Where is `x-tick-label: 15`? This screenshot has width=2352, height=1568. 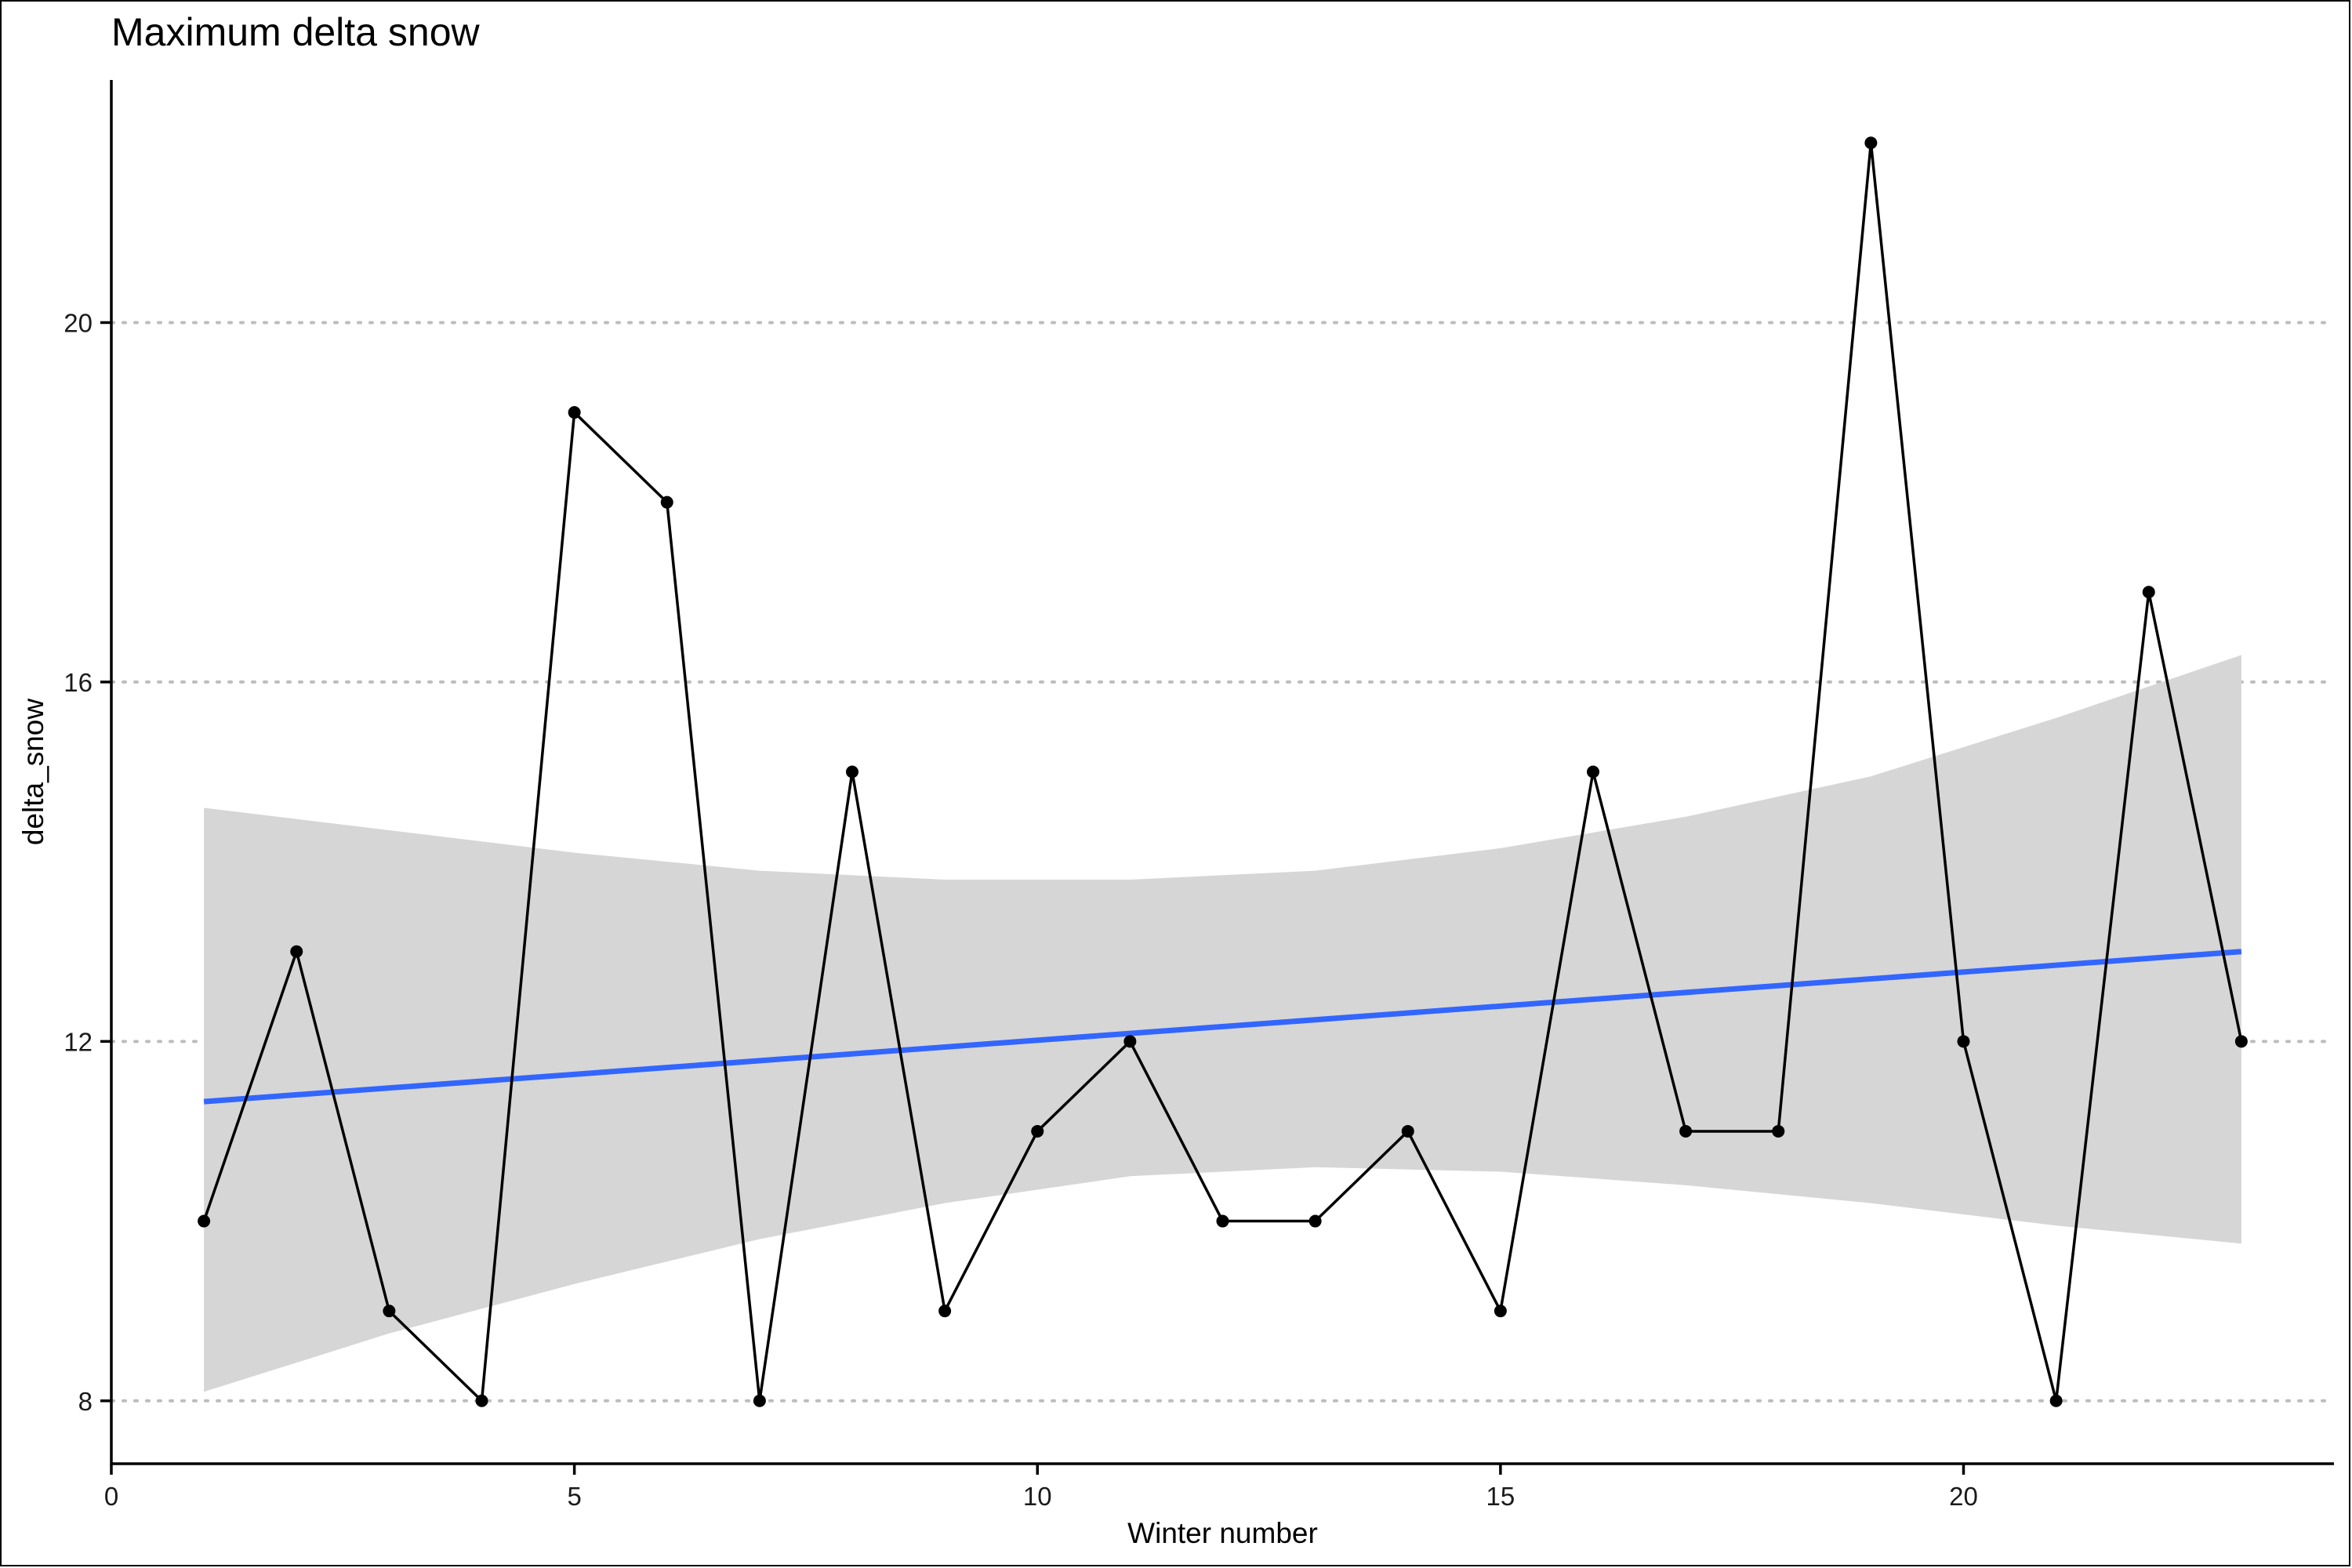
x-tick-label: 15 is located at coordinates (1500, 1496).